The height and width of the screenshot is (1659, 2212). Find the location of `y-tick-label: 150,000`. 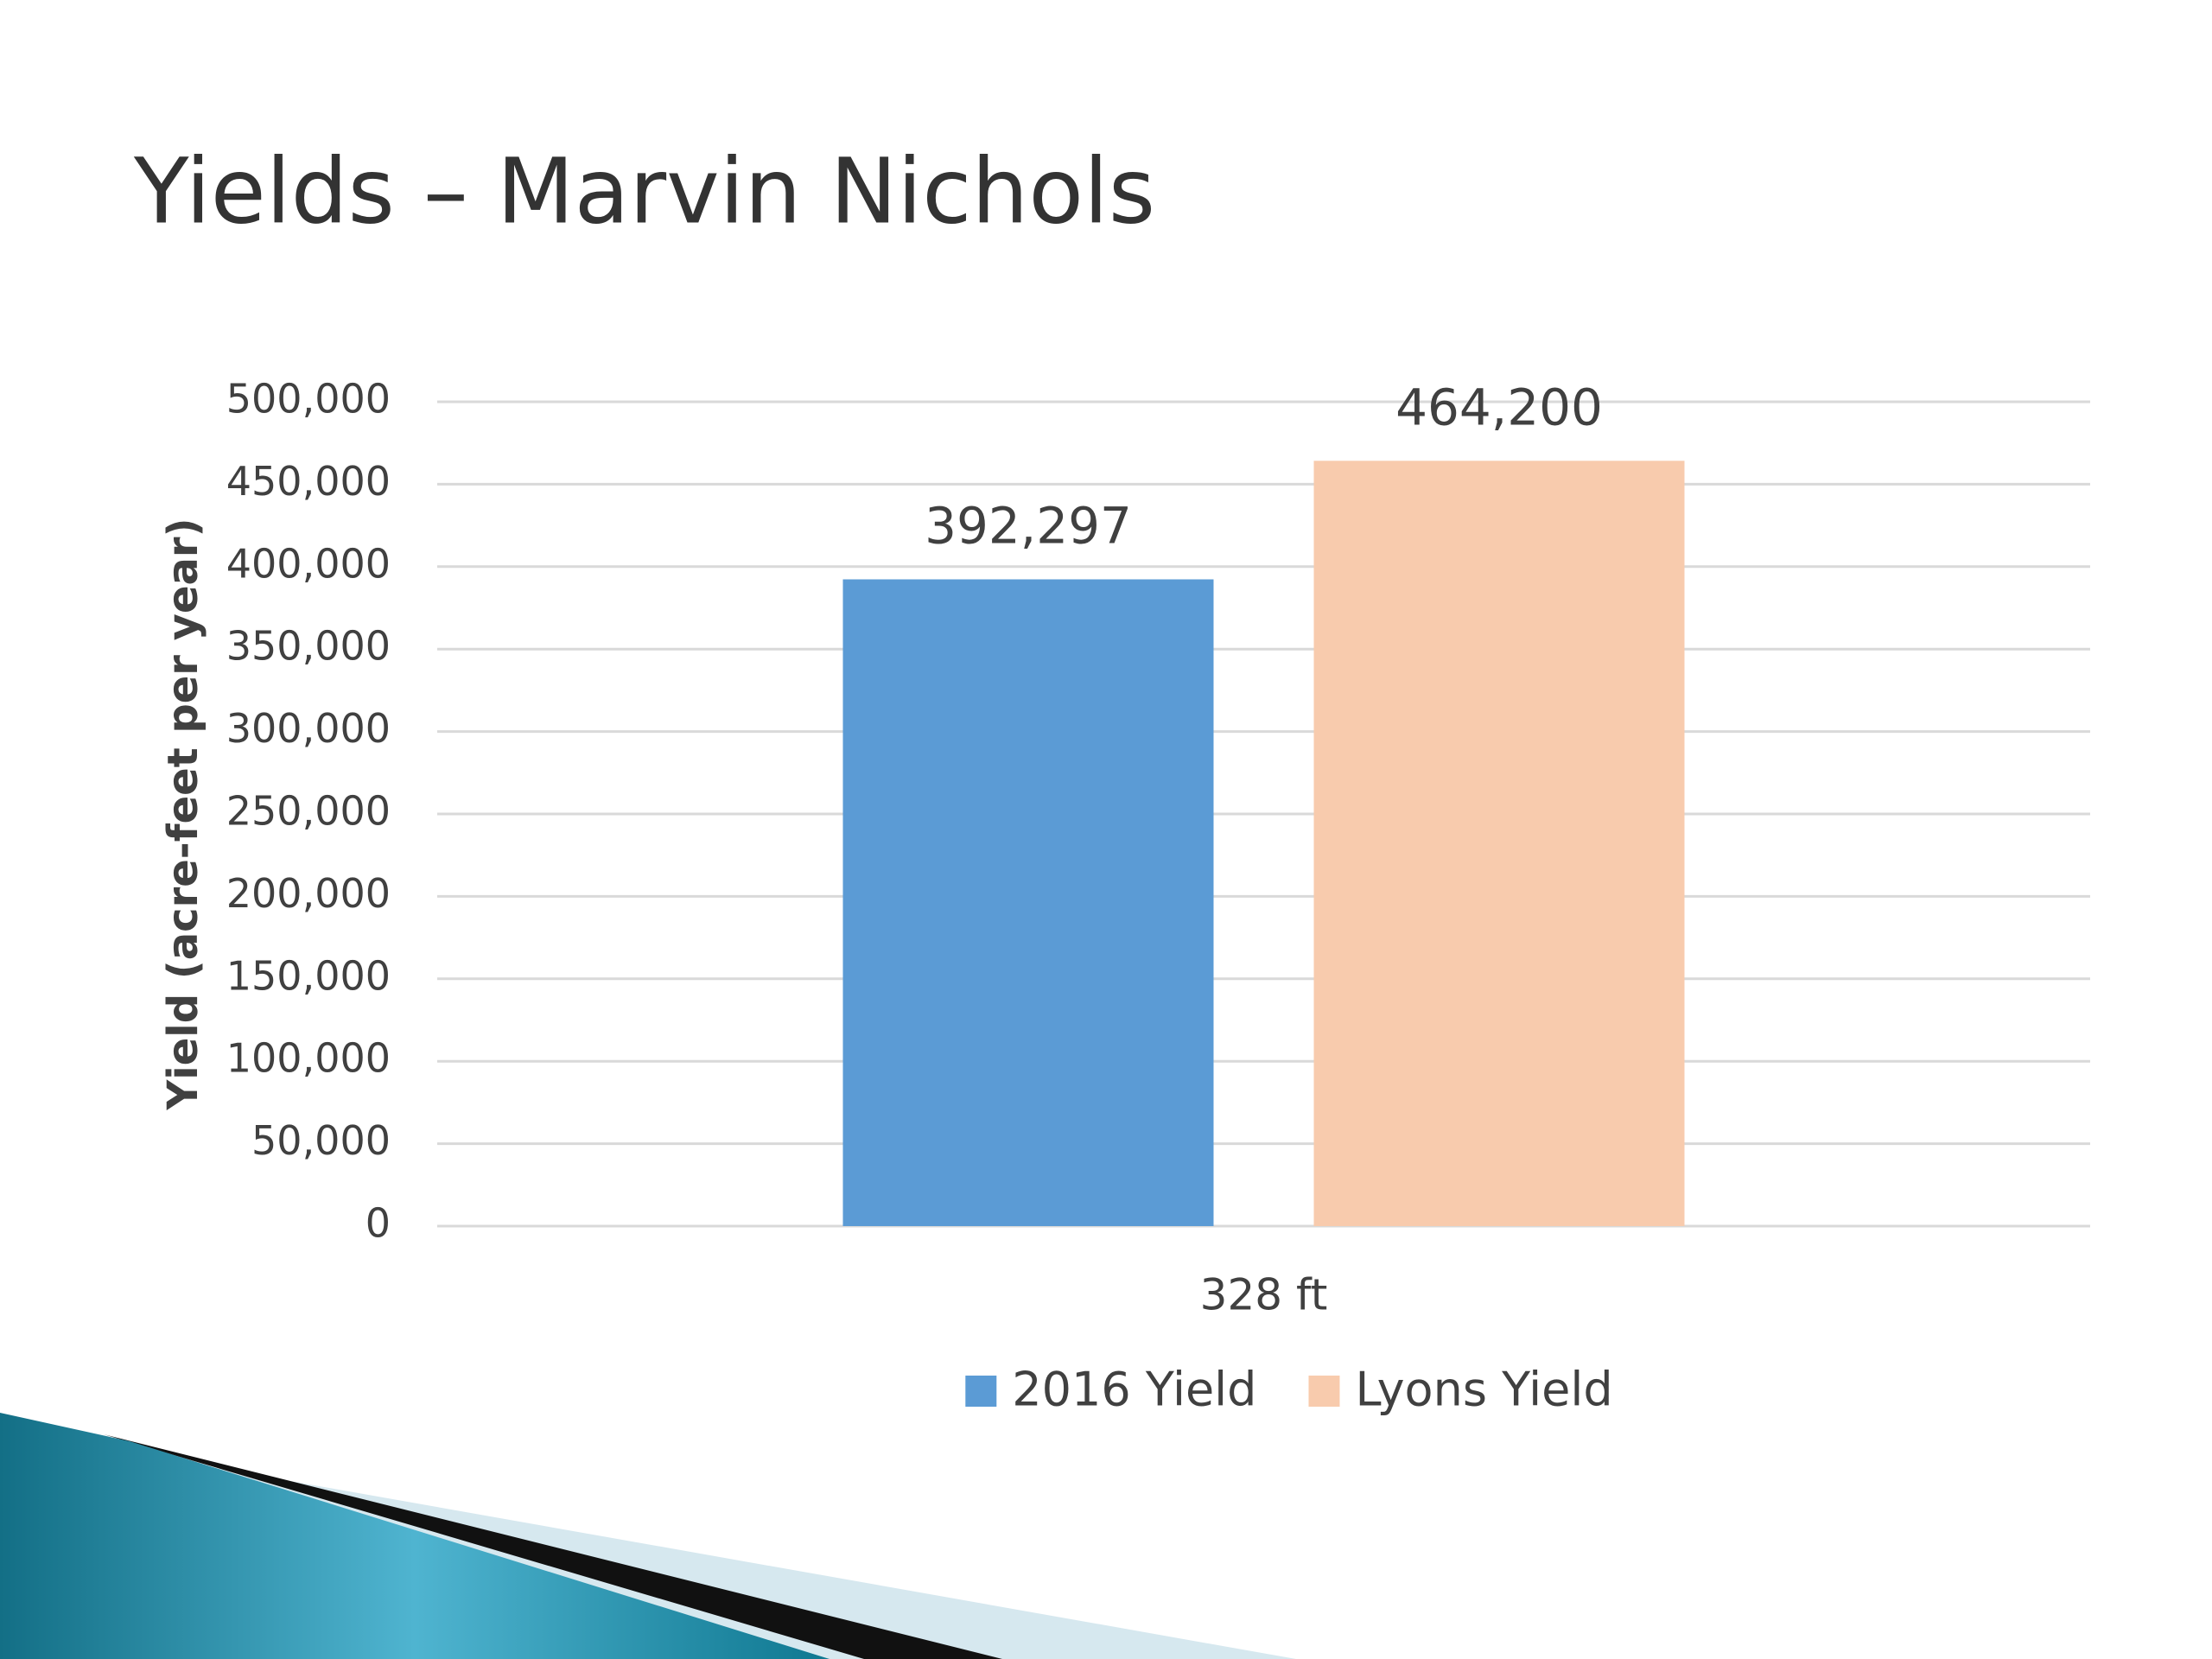

y-tick-label: 150,000 is located at coordinates (308, 975).